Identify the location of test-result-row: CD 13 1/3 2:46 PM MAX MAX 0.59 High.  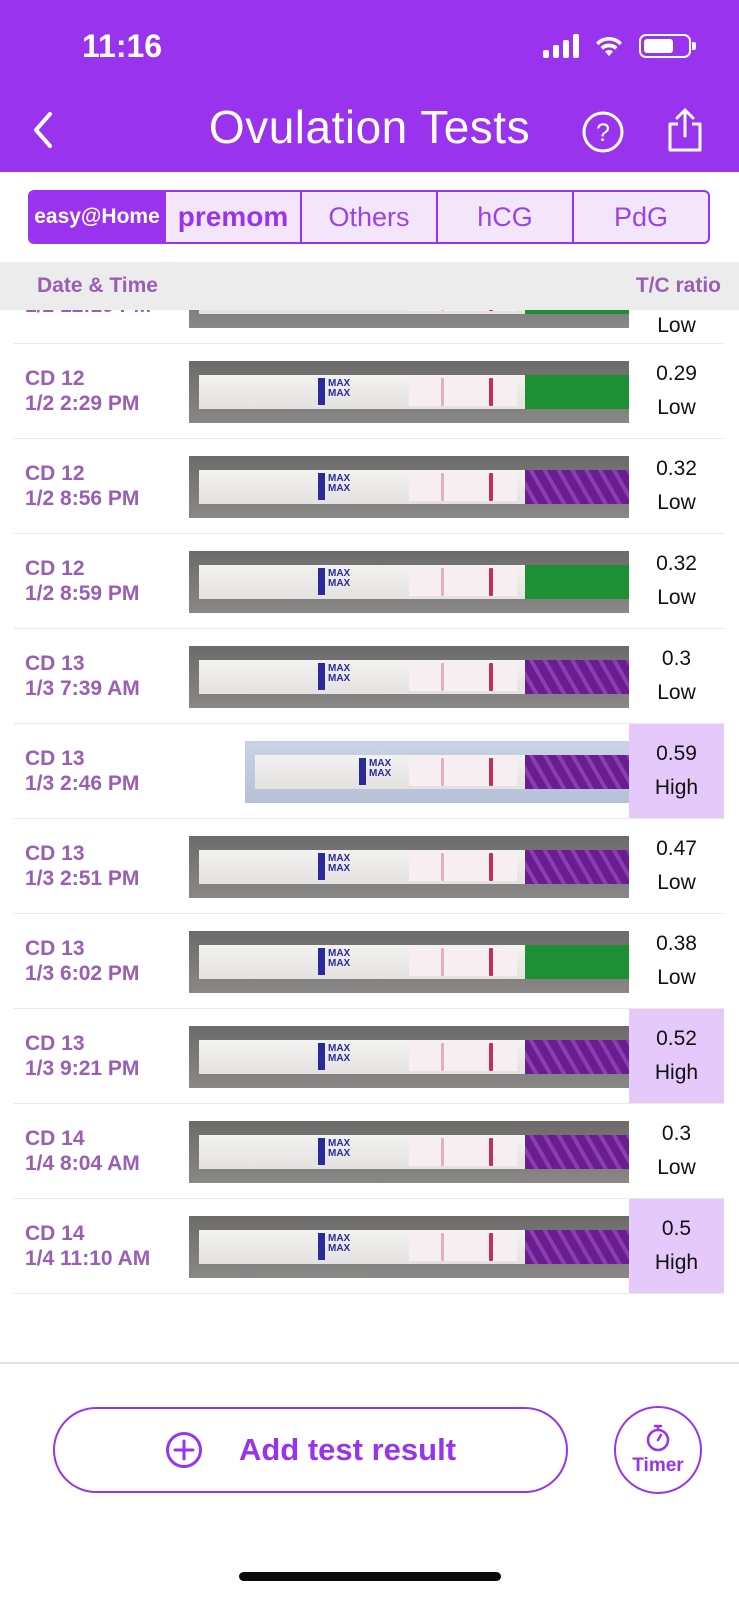
(369, 771).